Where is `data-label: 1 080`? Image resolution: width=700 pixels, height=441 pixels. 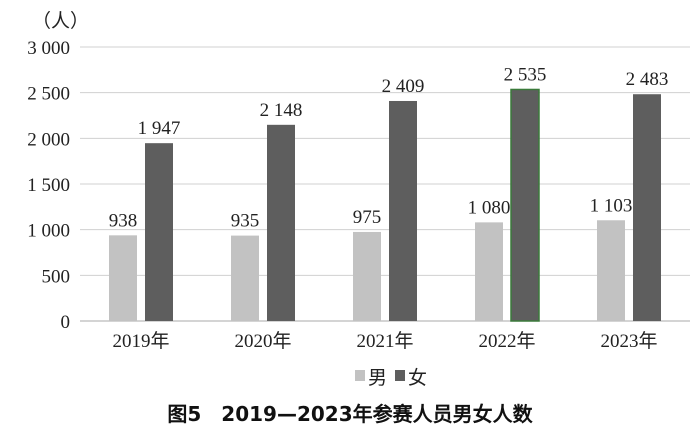 data-label: 1 080 is located at coordinates (489, 207).